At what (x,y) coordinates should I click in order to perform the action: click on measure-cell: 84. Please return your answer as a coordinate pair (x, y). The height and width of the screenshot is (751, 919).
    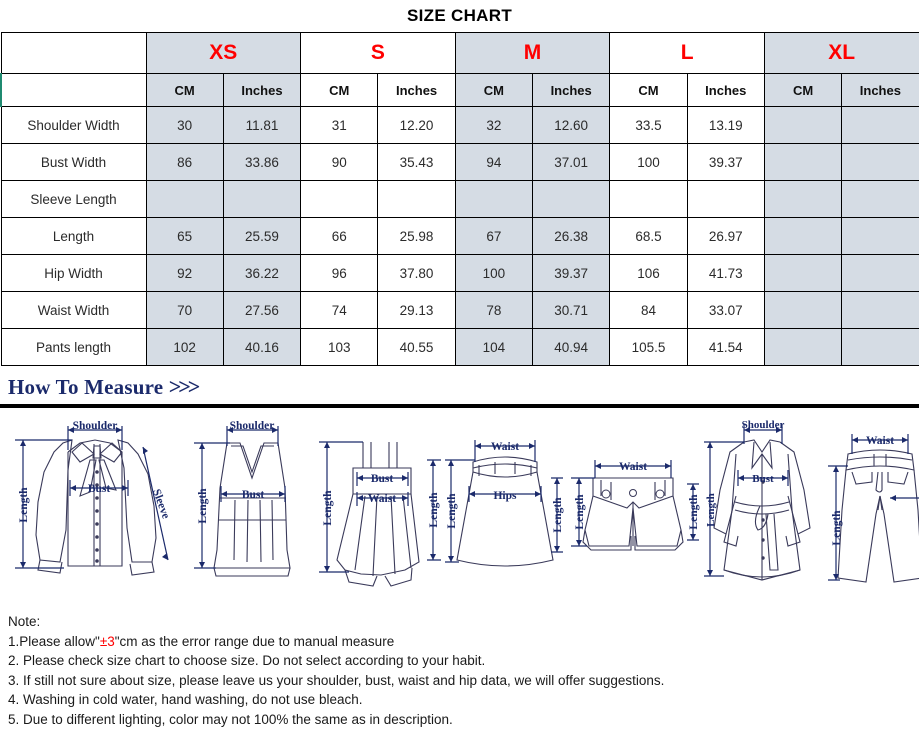
    Looking at the image, I should click on (648, 310).